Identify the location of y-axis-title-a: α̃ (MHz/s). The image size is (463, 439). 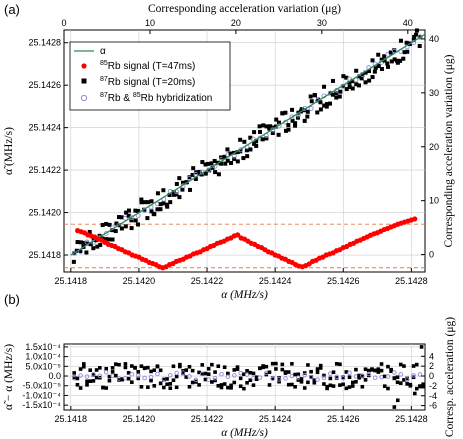
(9, 151).